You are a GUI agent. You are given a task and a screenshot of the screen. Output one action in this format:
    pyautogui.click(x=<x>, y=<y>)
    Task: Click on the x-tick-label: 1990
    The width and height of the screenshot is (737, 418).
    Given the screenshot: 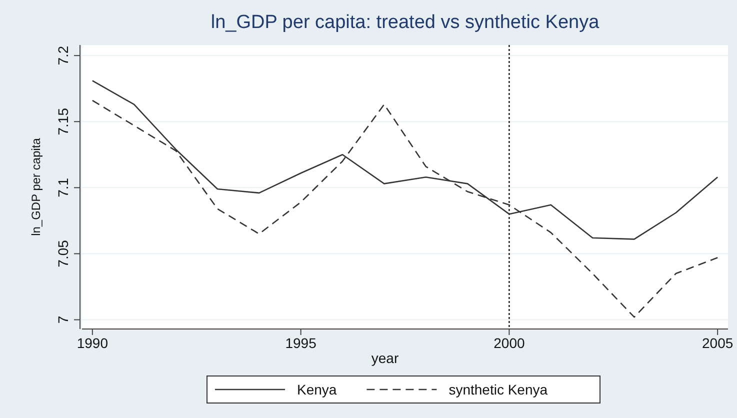 What is the action you would take?
    pyautogui.click(x=92, y=342)
    